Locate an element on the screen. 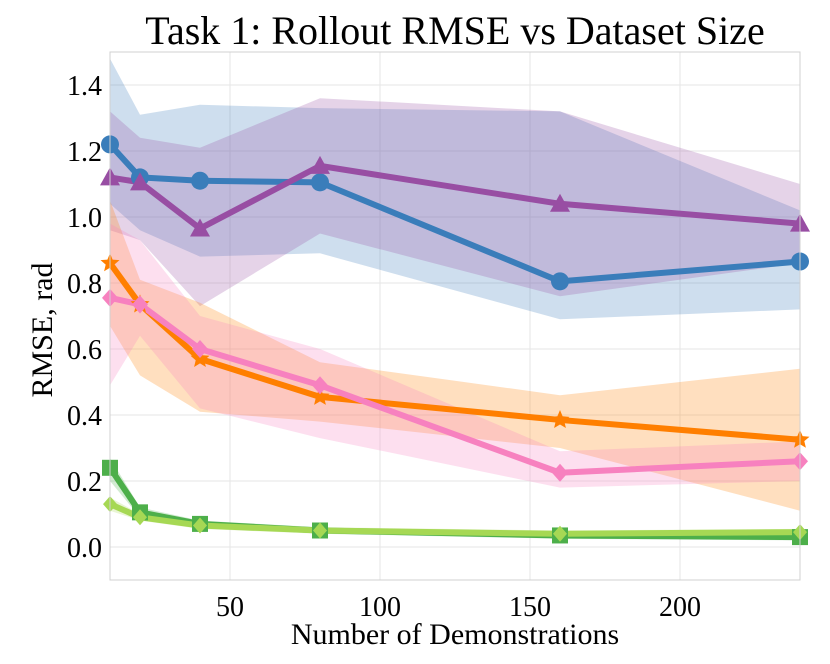  x-tick-label: 200 is located at coordinates (680, 607).